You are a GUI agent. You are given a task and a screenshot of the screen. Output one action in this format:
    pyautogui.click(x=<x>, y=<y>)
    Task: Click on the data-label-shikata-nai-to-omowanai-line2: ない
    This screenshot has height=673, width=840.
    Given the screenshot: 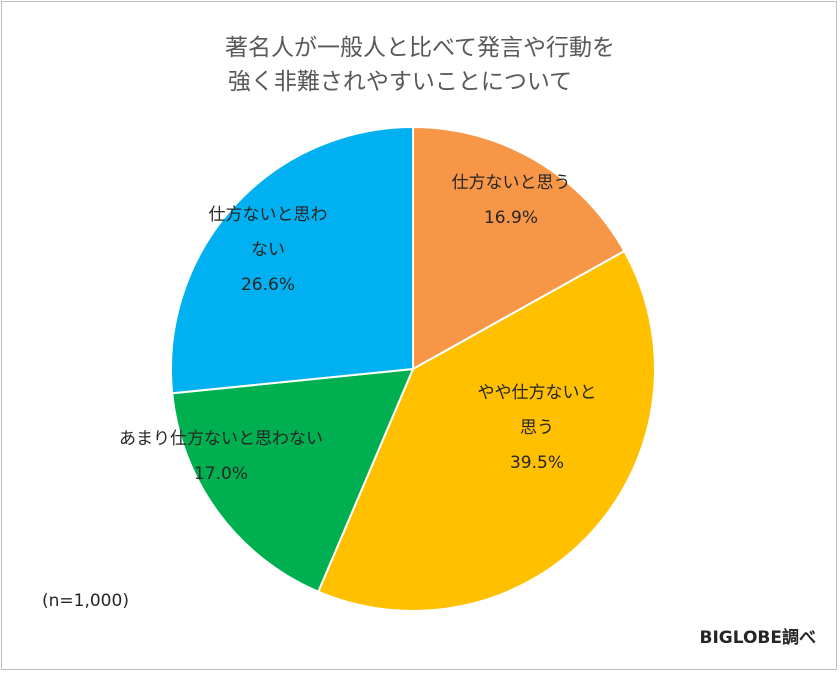 What is the action you would take?
    pyautogui.click(x=268, y=250)
    